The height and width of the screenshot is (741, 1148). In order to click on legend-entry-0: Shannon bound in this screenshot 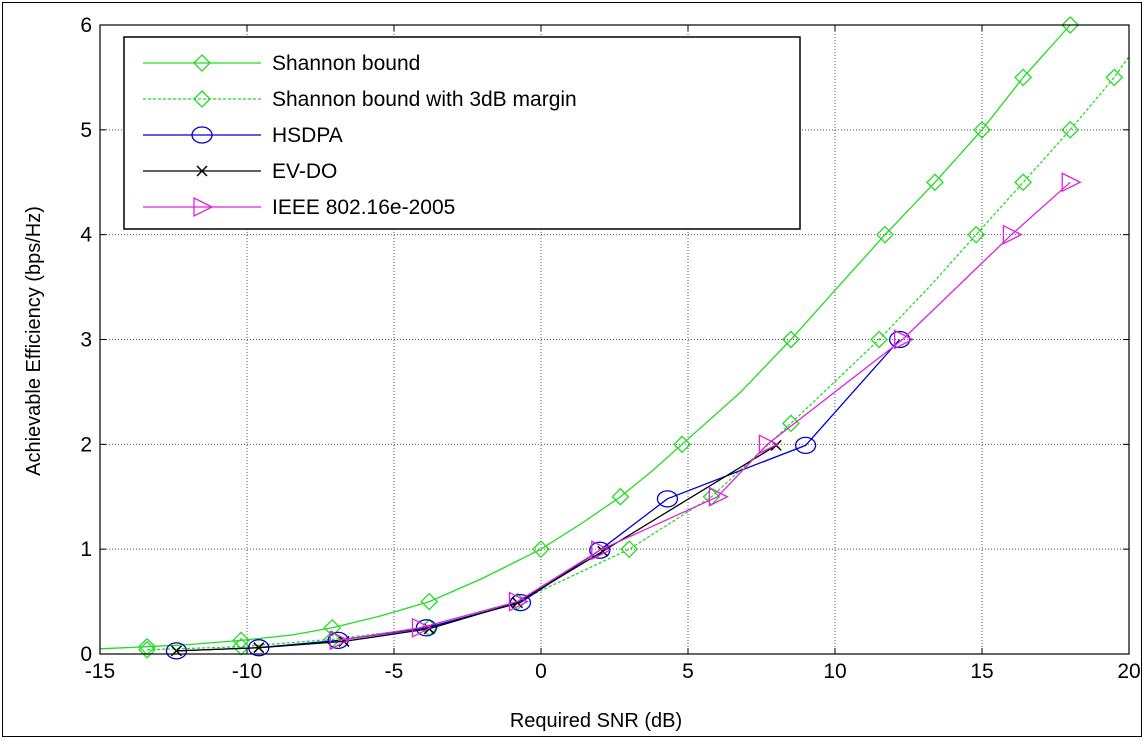, I will do `click(281, 63)`.